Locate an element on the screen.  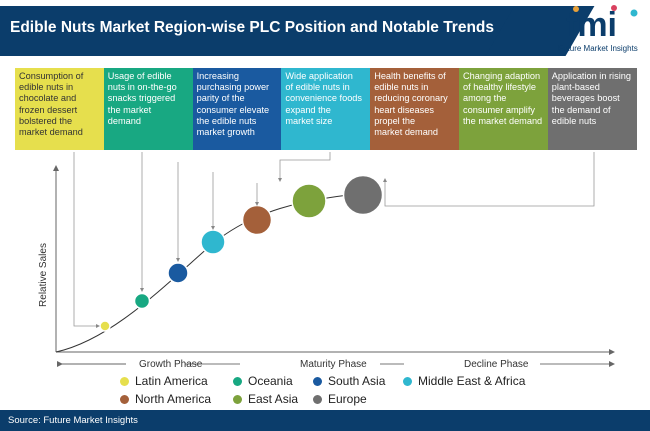
trend-text-line: market size is located at coordinates (309, 120).